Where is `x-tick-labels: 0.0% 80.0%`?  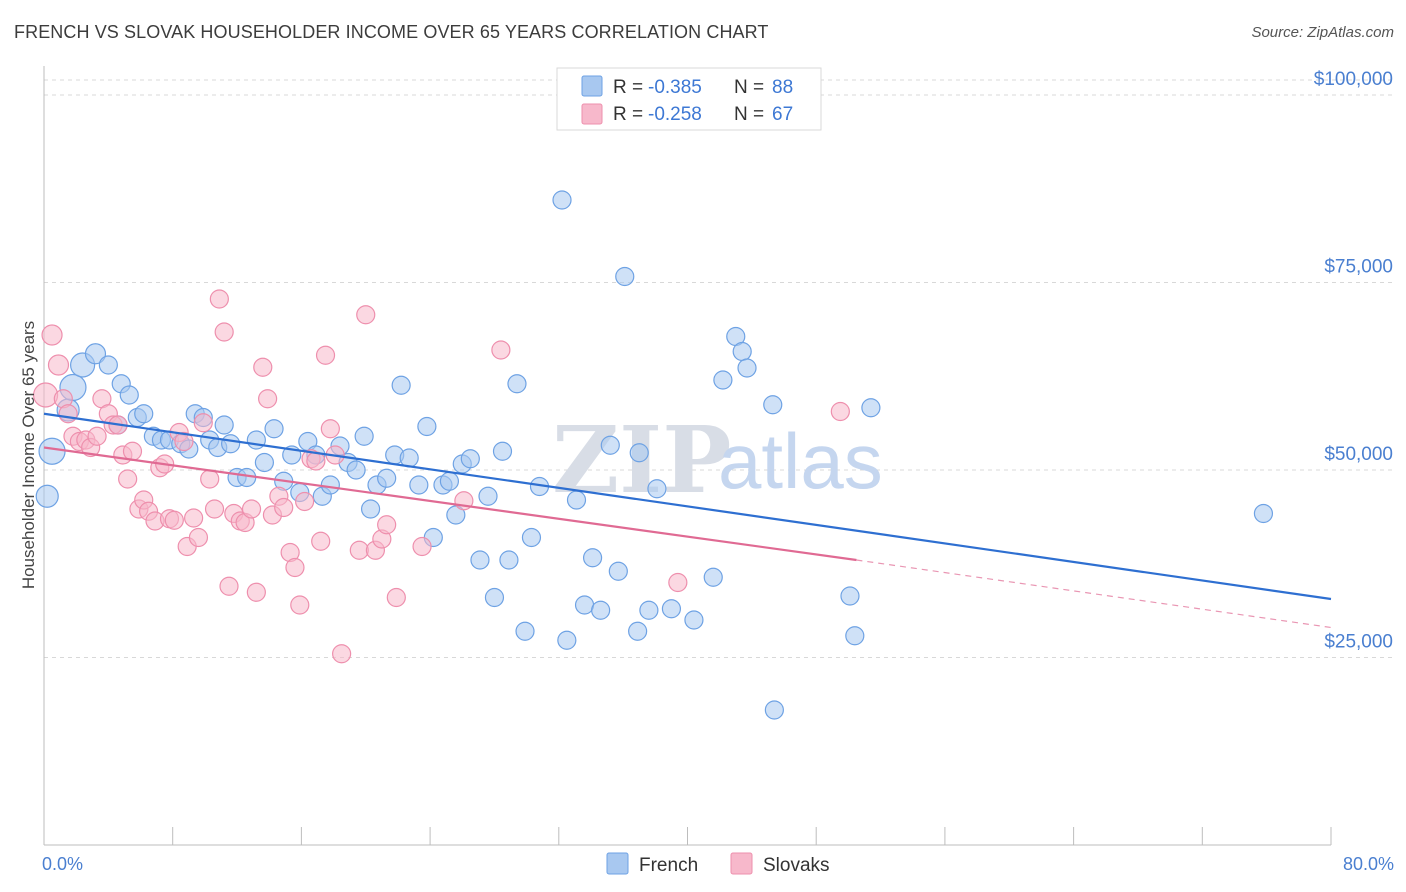
x-tick-labels: 0.0% 80.0% is located at coordinates (718, 864).